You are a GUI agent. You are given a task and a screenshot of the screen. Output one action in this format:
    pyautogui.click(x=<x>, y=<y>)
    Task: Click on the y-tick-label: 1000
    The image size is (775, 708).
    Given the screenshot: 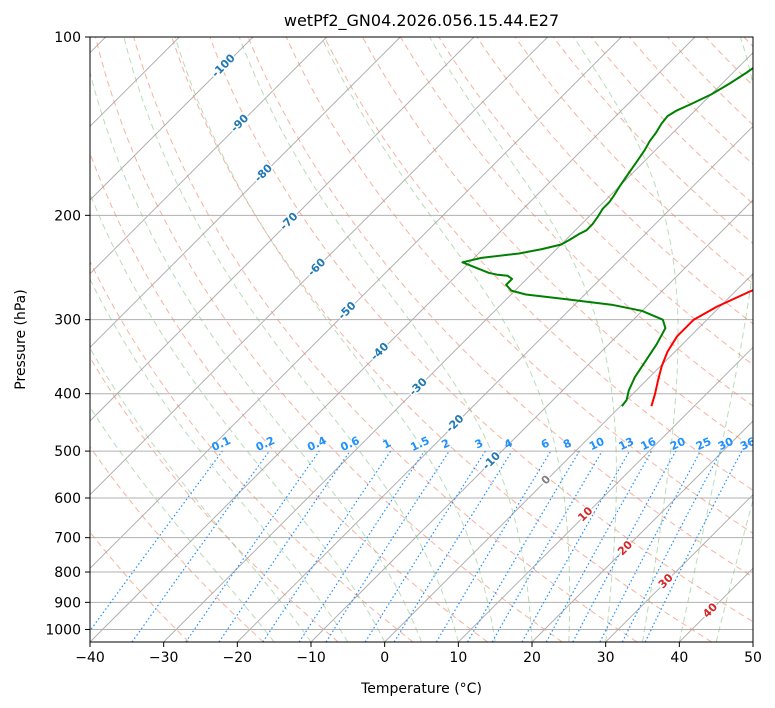 What is the action you would take?
    pyautogui.click(x=63, y=630)
    